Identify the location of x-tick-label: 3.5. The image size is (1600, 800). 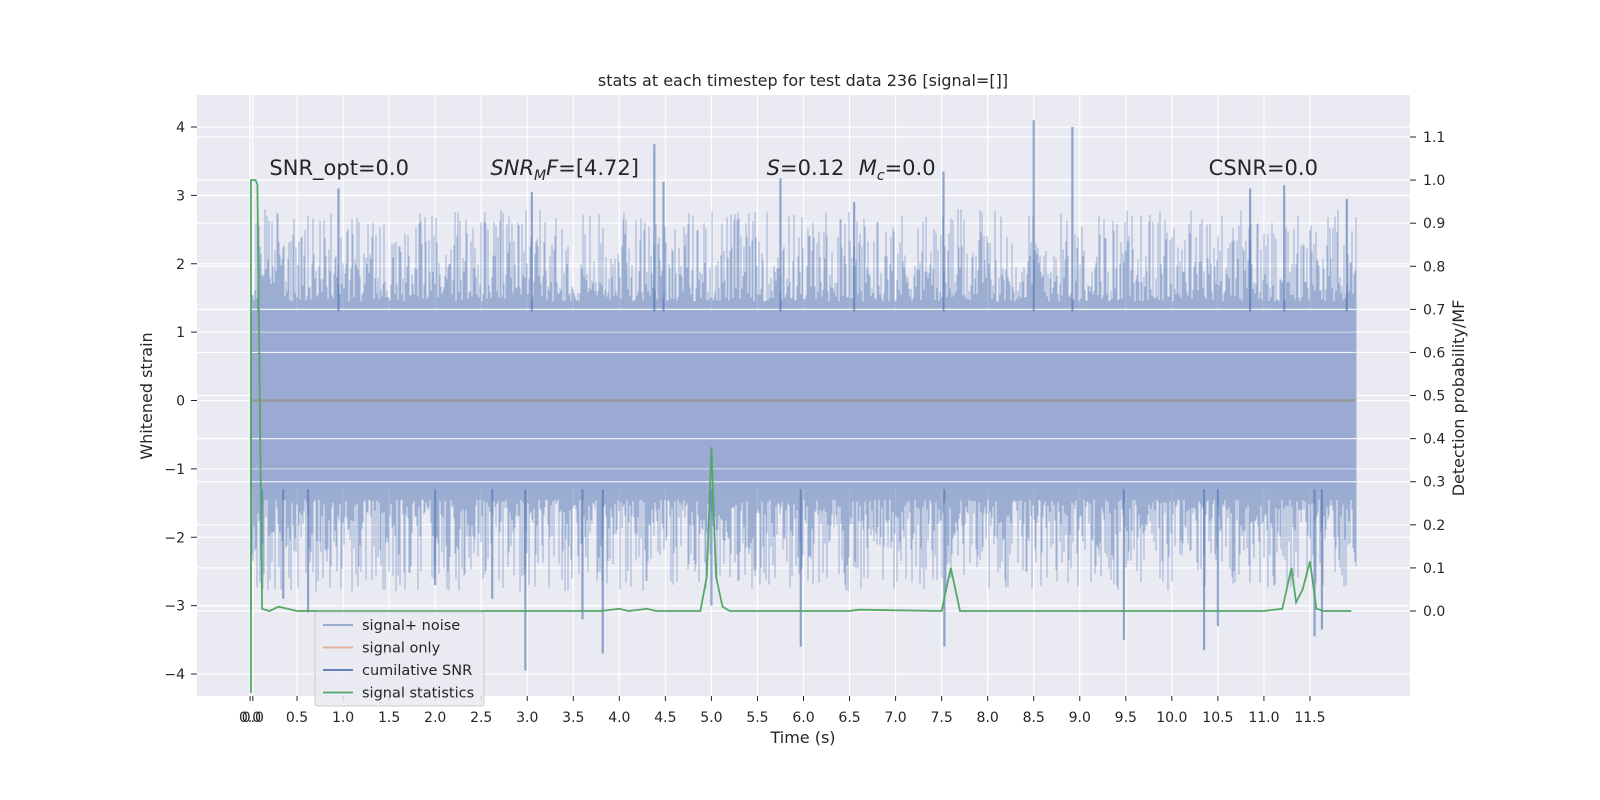
(573, 718).